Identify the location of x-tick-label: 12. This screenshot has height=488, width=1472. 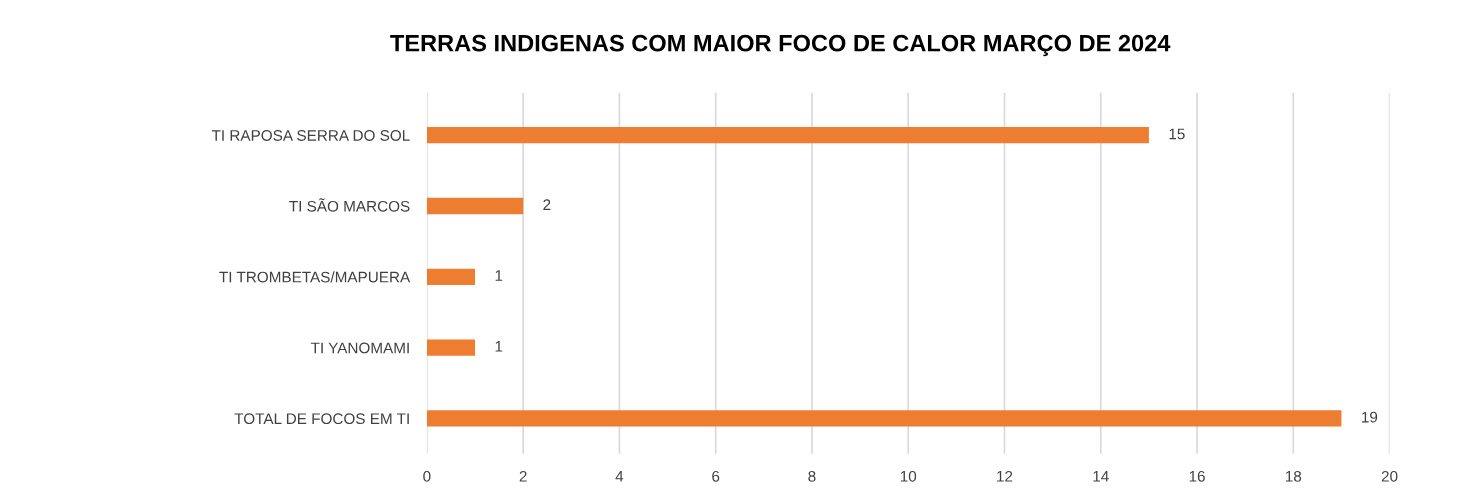
(1005, 476).